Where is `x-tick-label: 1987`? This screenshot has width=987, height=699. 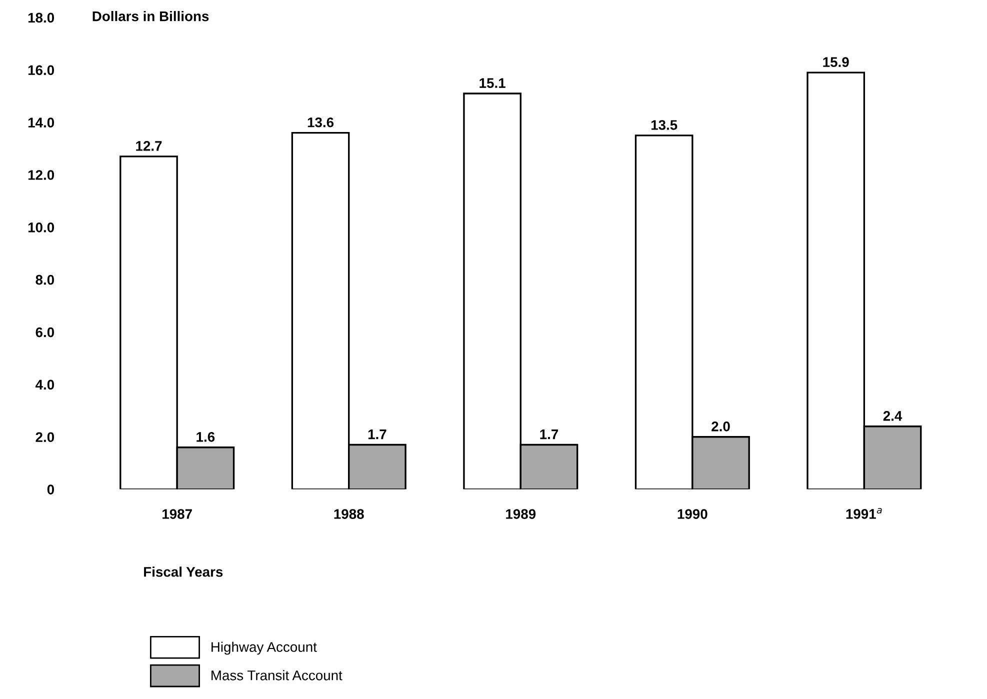
x-tick-label: 1987 is located at coordinates (177, 514).